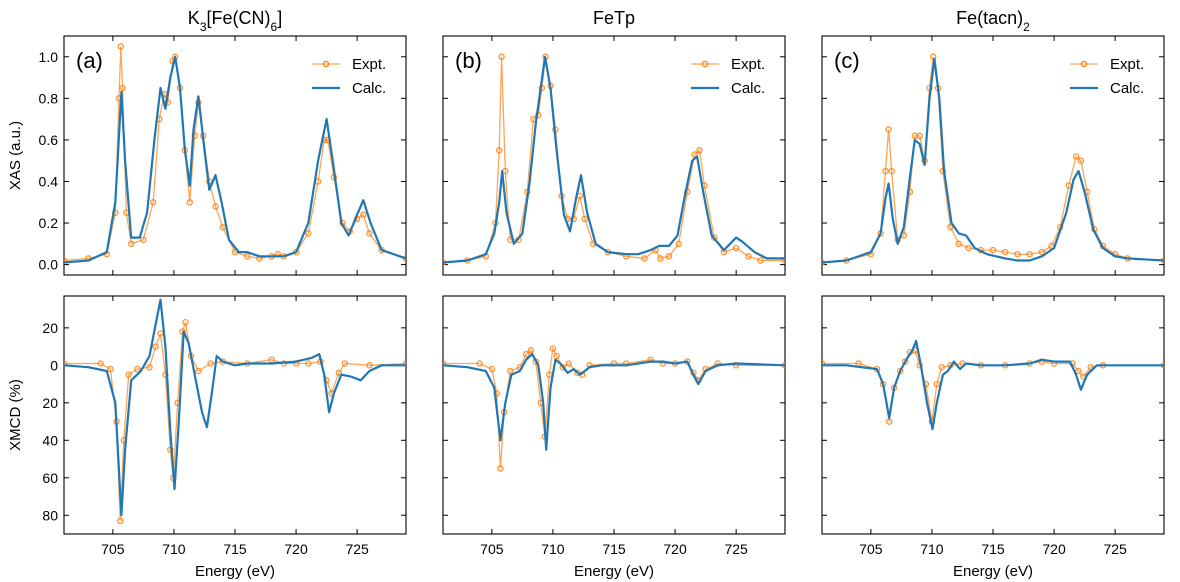 This screenshot has width=1180, height=582. Describe the element at coordinates (239, 18) in the screenshot. I see `panel-title-part: [Fe(CN)` at that location.